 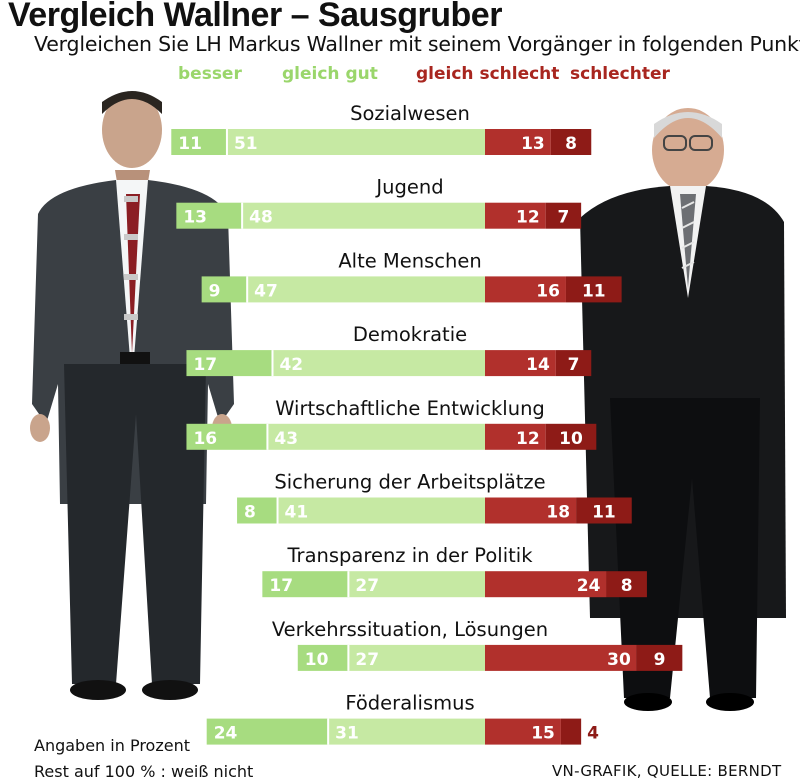 What do you see at coordinates (190, 144) in the screenshot?
I see `data-label-besser: 11` at bounding box center [190, 144].